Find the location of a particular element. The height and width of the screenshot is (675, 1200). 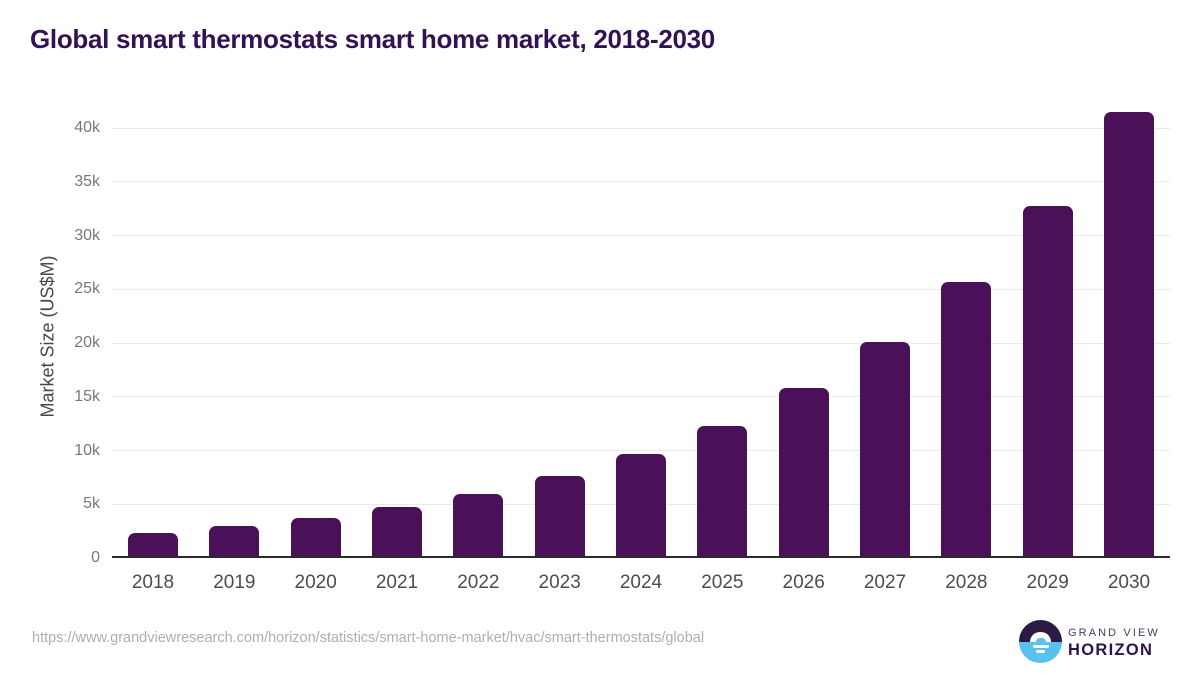

logo-brand-name: GRAND VIEW is located at coordinates (1114, 633).